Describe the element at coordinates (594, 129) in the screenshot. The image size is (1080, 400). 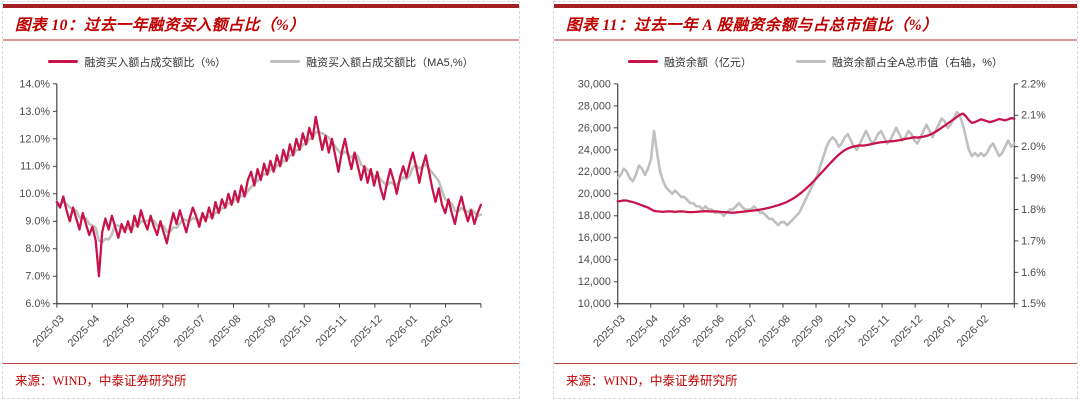
I see `svg-text: 26,000` at that location.